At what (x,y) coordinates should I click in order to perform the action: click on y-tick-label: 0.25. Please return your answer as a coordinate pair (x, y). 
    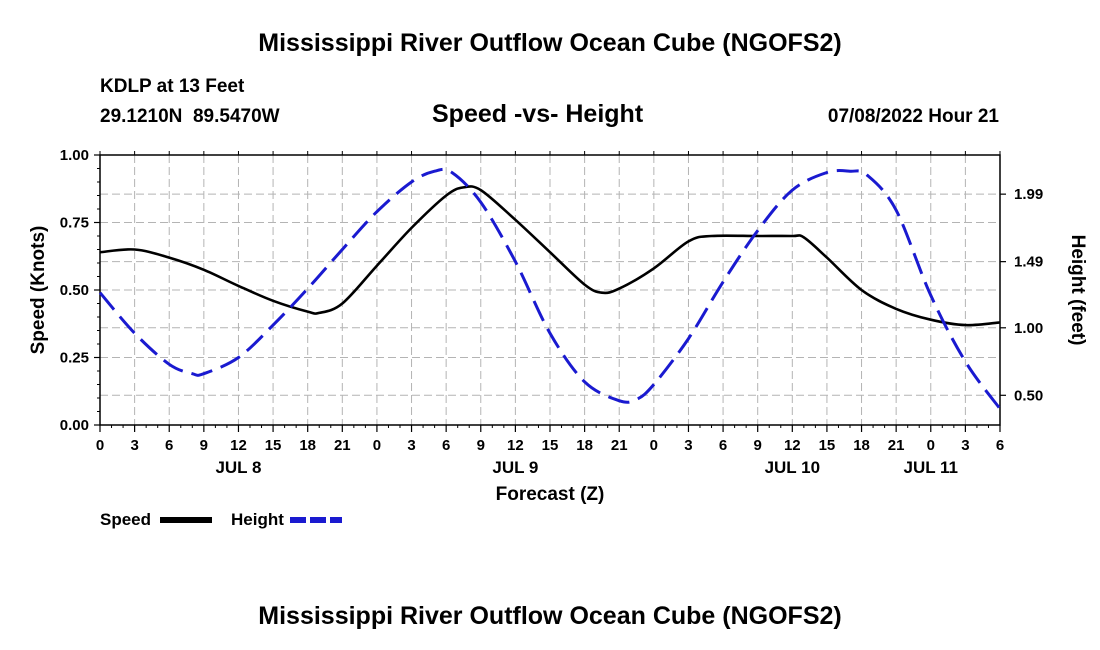
    Looking at the image, I should click on (74, 358).